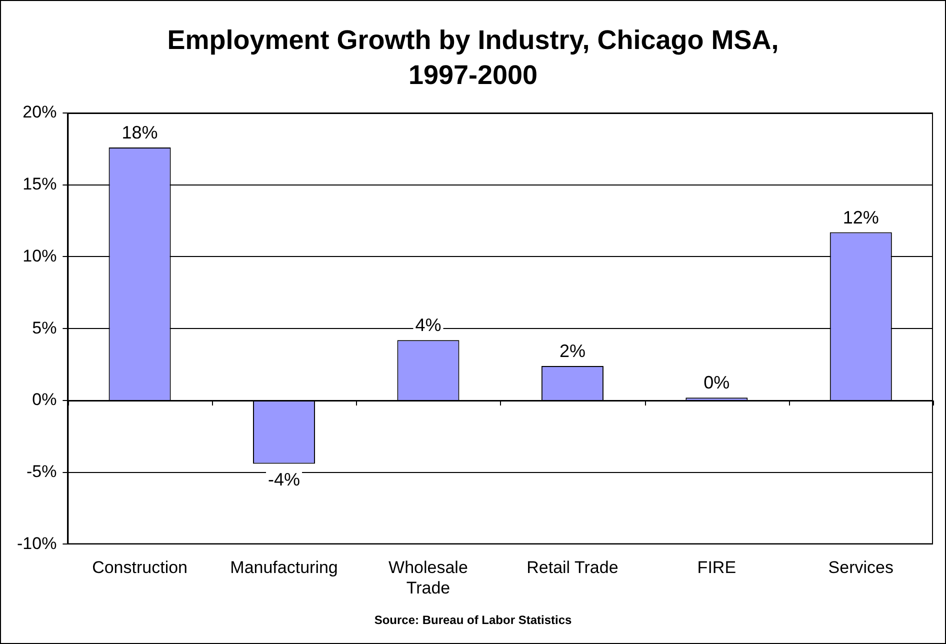 Image resolution: width=946 pixels, height=644 pixels. What do you see at coordinates (39, 256) in the screenshot?
I see `y-tick-label: 10%` at bounding box center [39, 256].